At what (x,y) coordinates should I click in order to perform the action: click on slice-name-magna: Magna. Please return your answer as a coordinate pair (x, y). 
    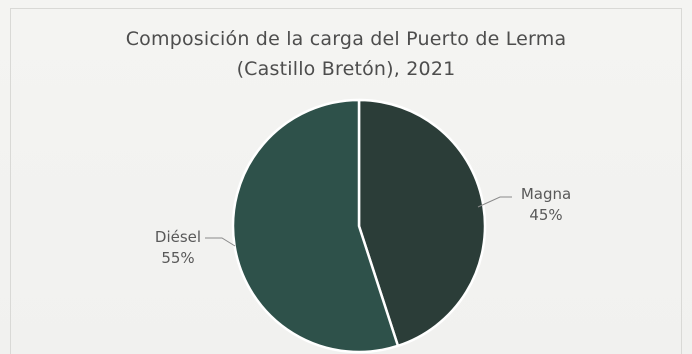
    Looking at the image, I should click on (546, 194).